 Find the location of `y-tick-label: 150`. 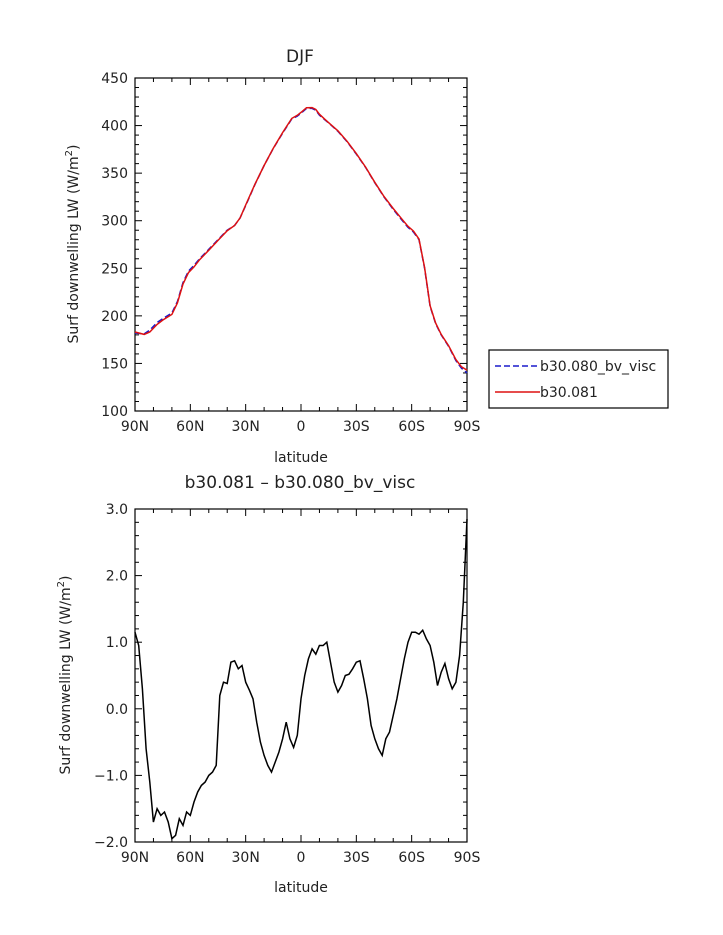

y-tick-label: 150 is located at coordinates (114, 364).